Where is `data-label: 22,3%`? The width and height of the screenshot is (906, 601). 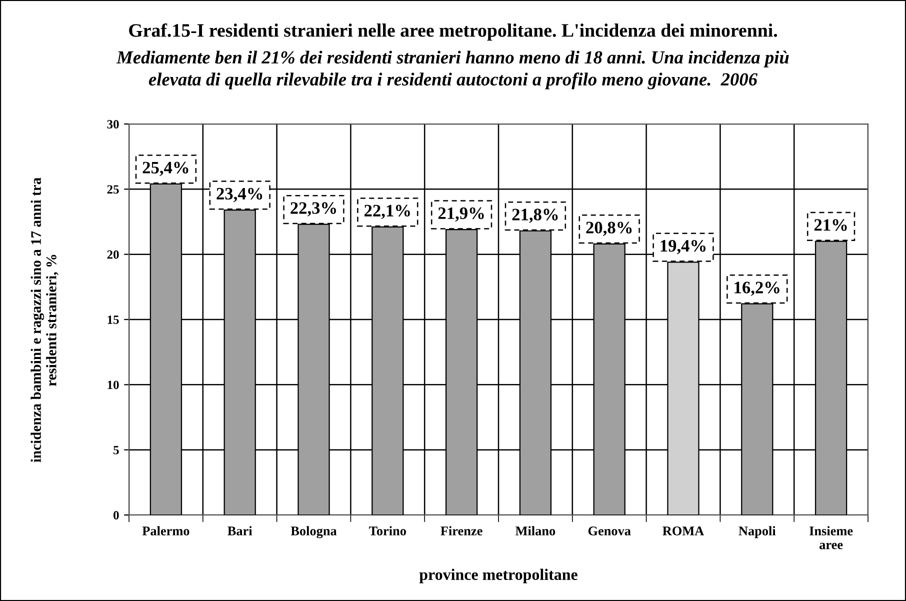
data-label: 22,3% is located at coordinates (313, 209).